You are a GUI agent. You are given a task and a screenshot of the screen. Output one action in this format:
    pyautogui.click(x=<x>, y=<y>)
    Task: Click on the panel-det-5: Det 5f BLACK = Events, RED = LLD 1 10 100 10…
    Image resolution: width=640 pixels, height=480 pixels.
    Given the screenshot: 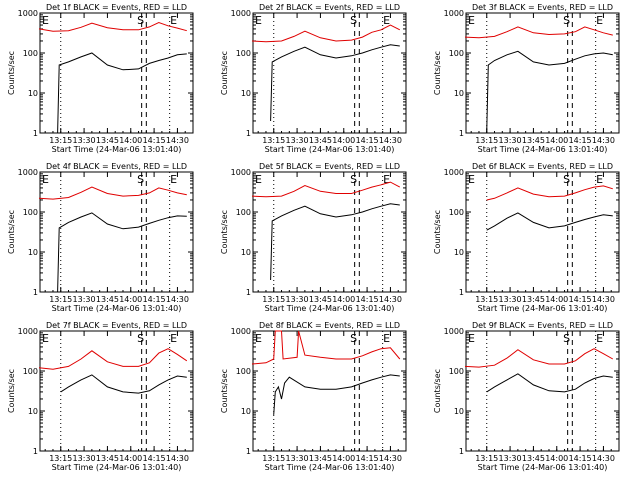 What is the action you would take?
    pyautogui.click(x=313, y=237)
    